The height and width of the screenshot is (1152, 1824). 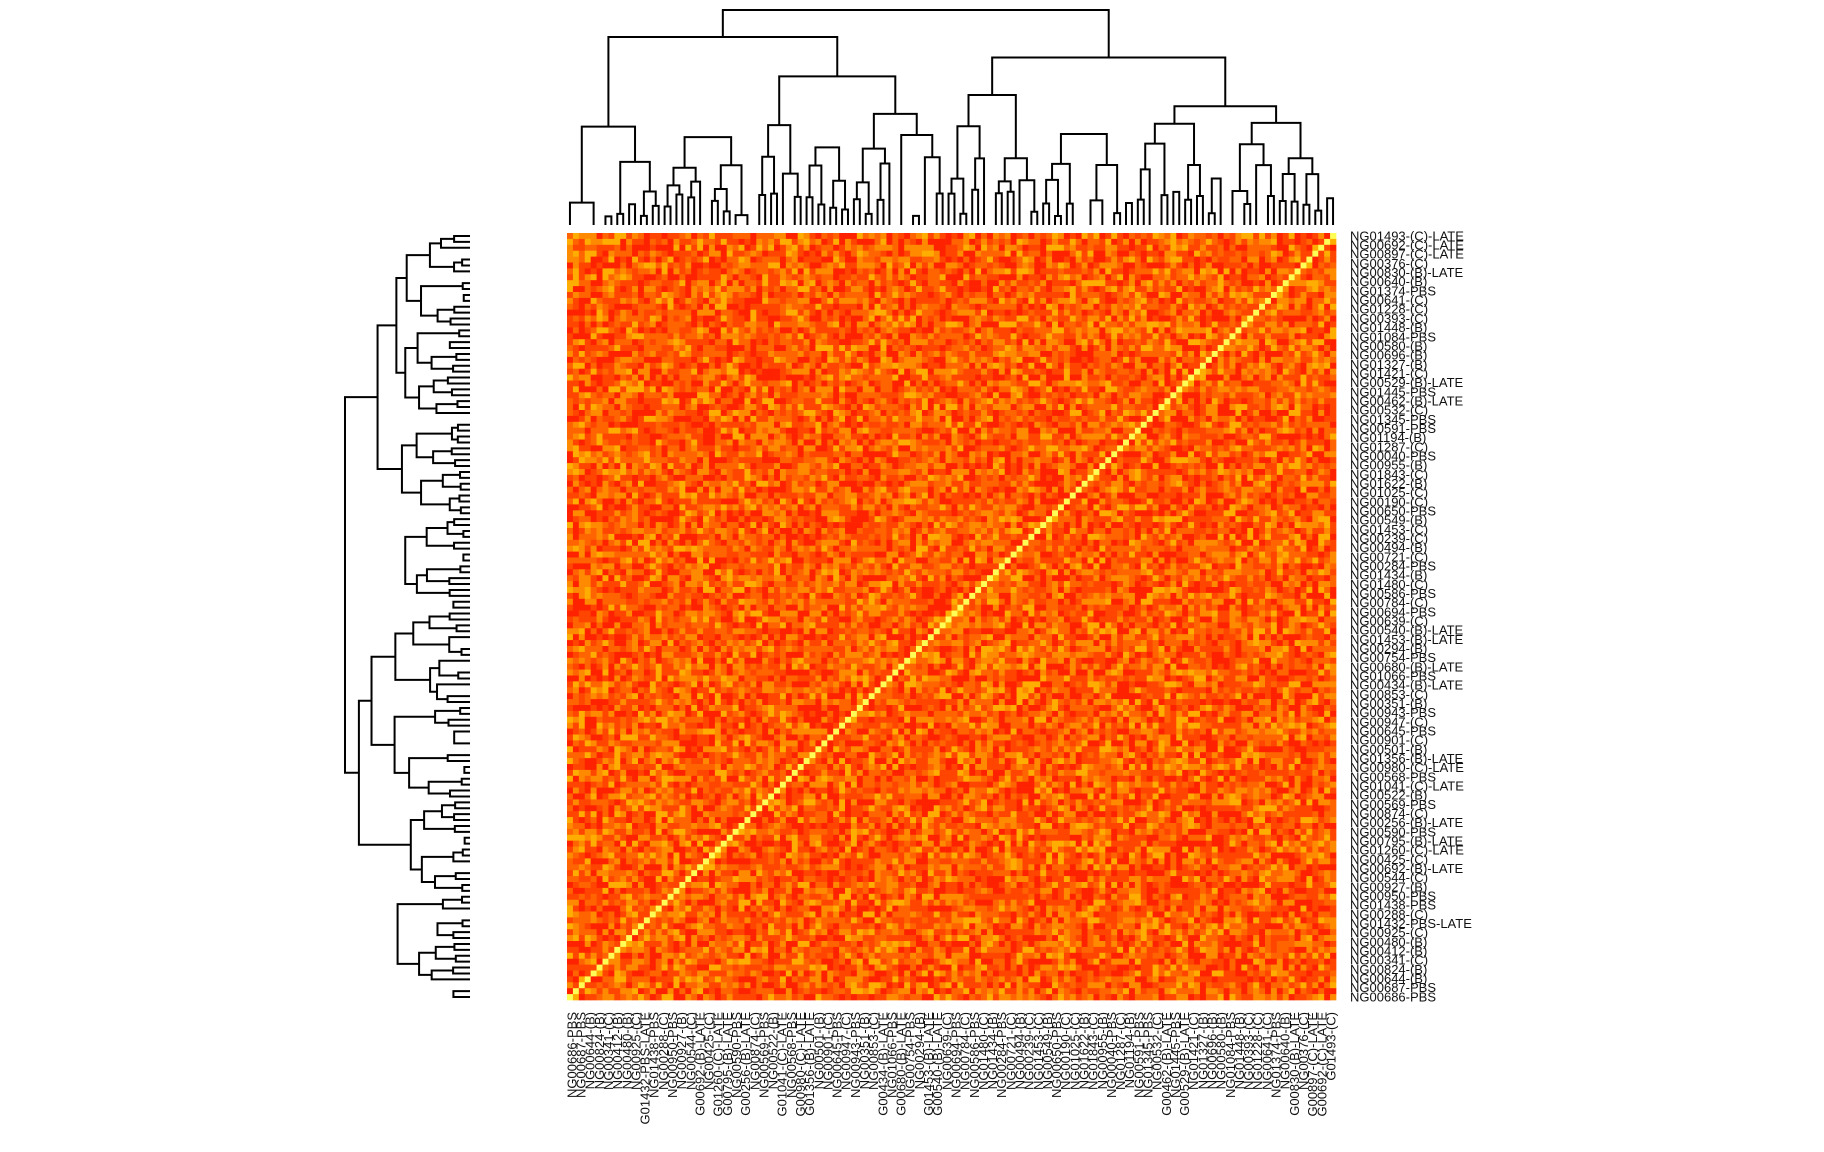 I want to click on dendrogram-branch, so click(x=433, y=584).